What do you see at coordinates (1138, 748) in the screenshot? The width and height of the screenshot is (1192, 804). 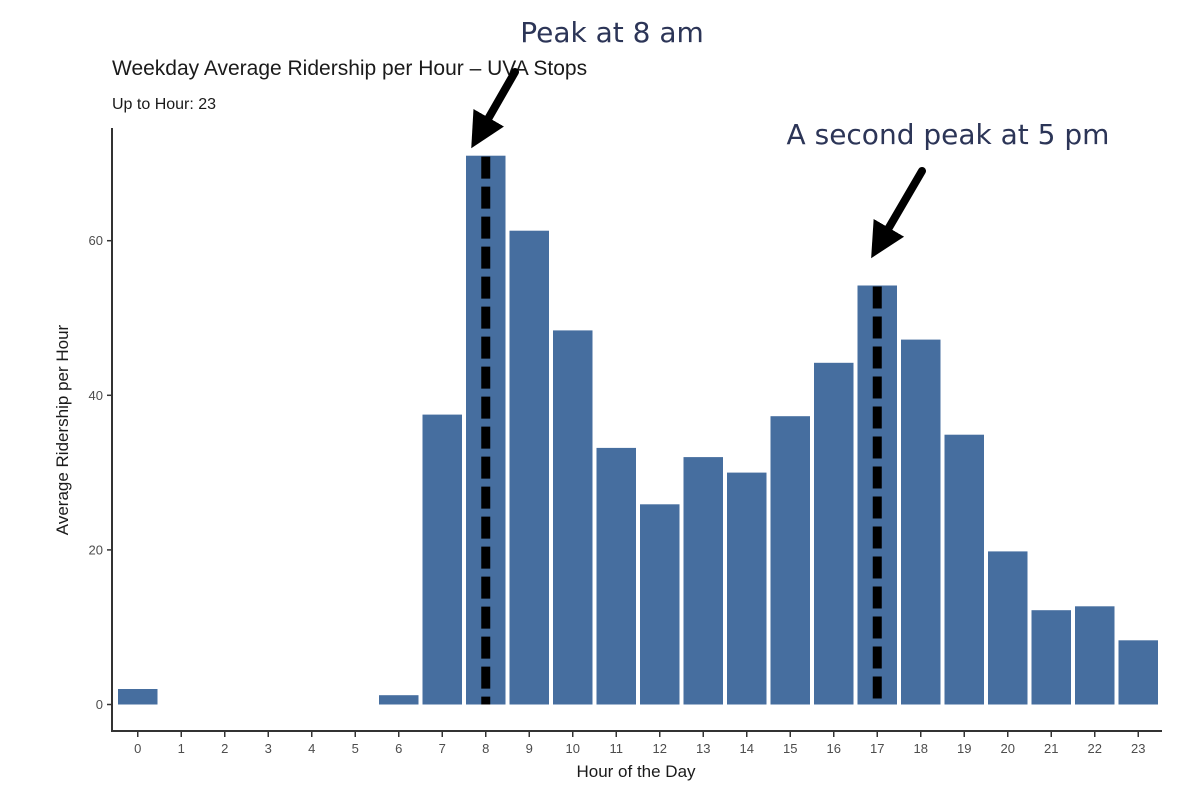 I see `x-tick-label: 23` at bounding box center [1138, 748].